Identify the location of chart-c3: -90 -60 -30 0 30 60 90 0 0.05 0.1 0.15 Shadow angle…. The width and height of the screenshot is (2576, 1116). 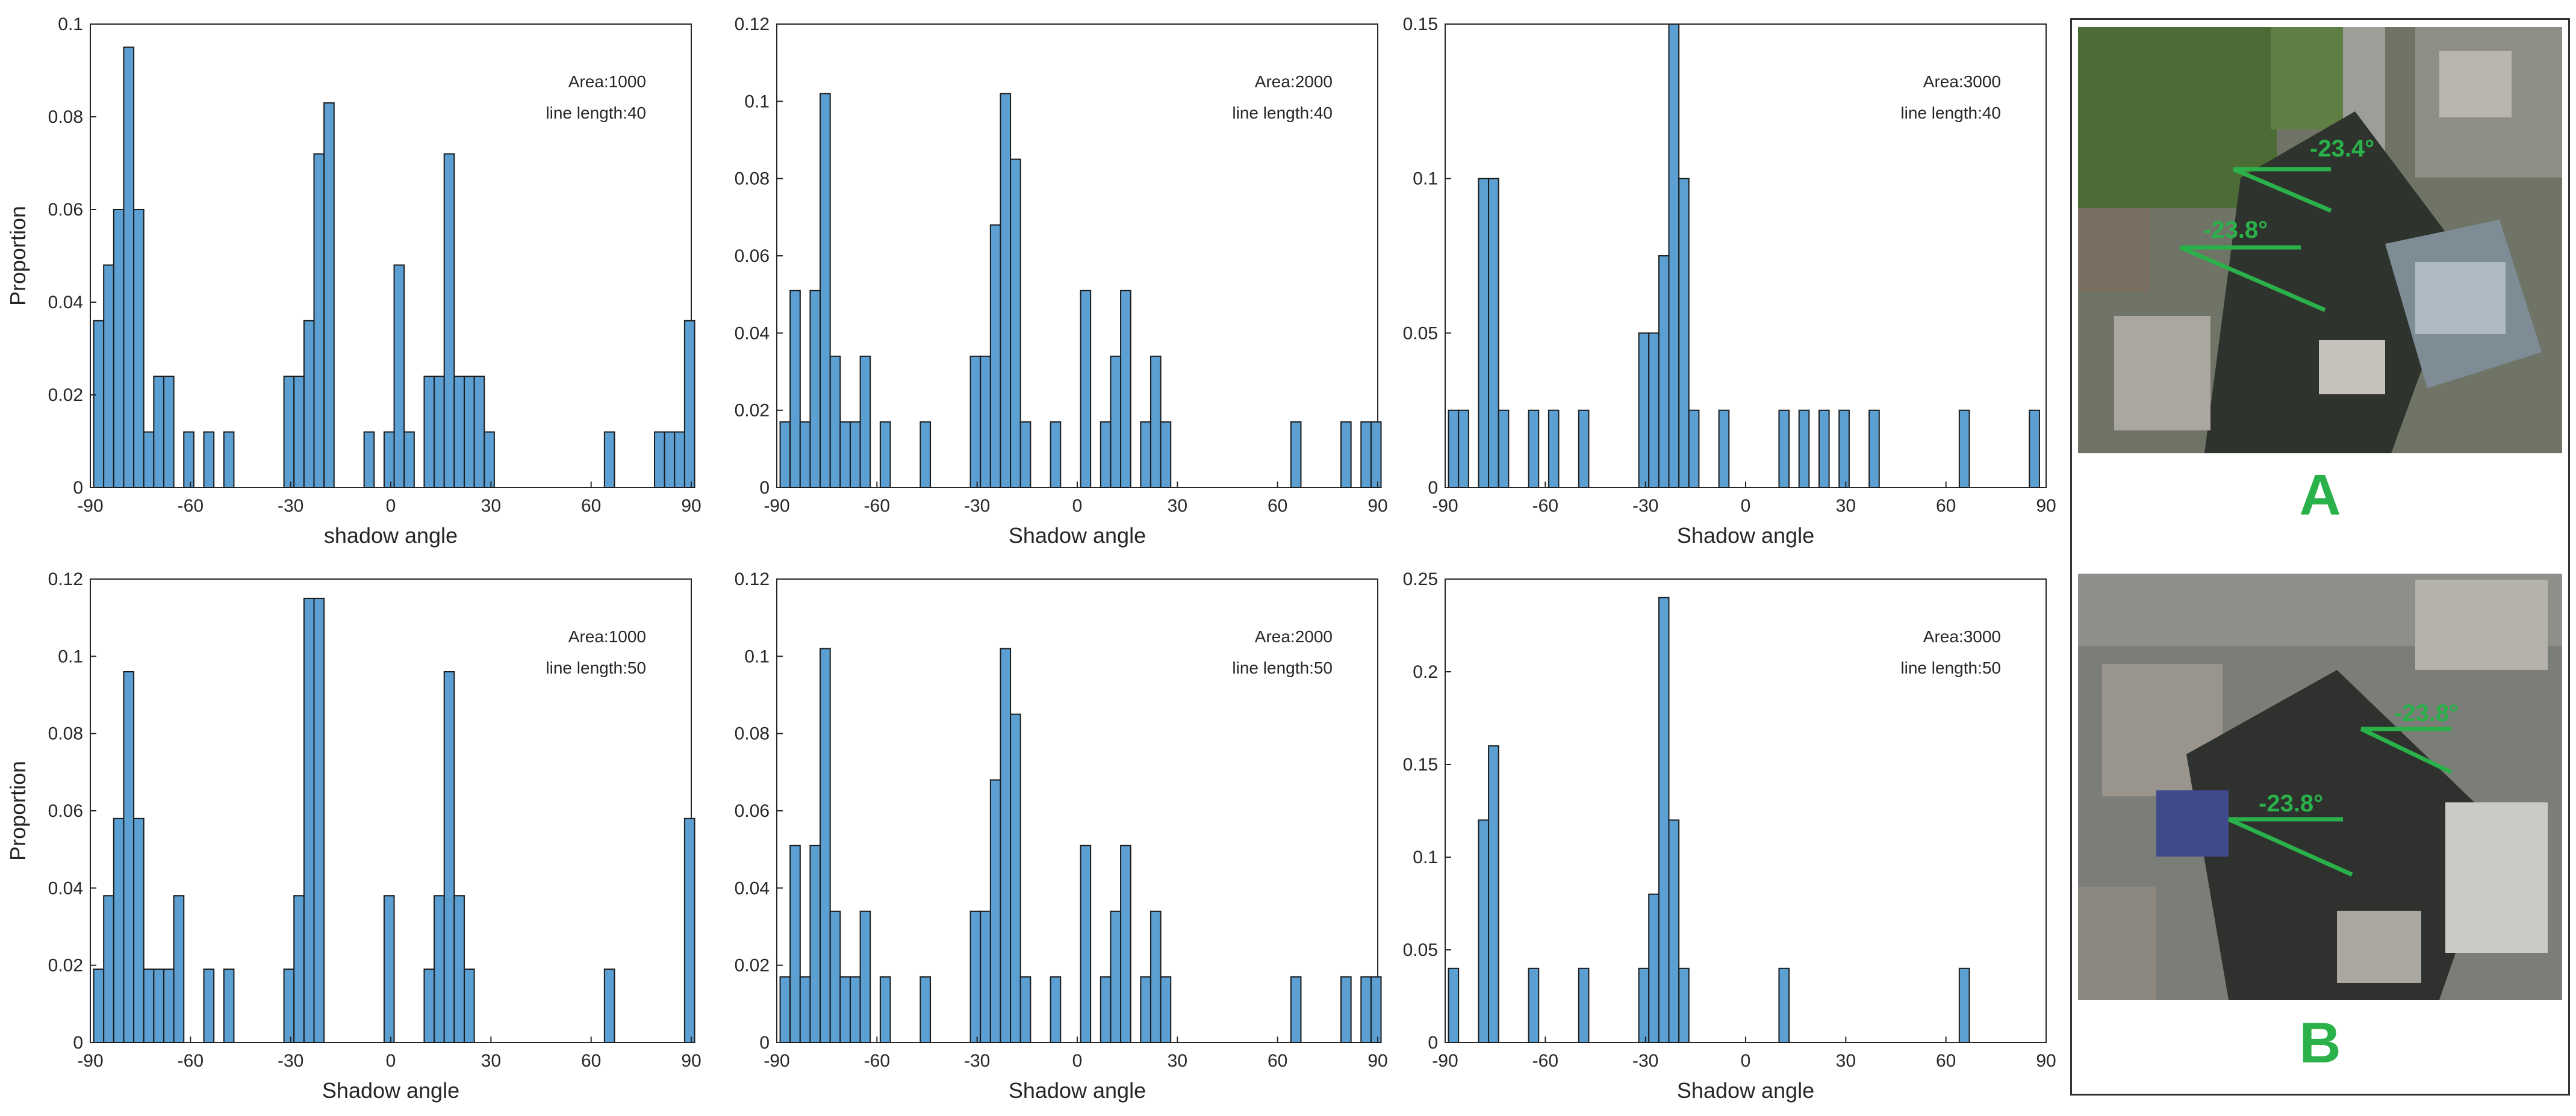
(1730, 281).